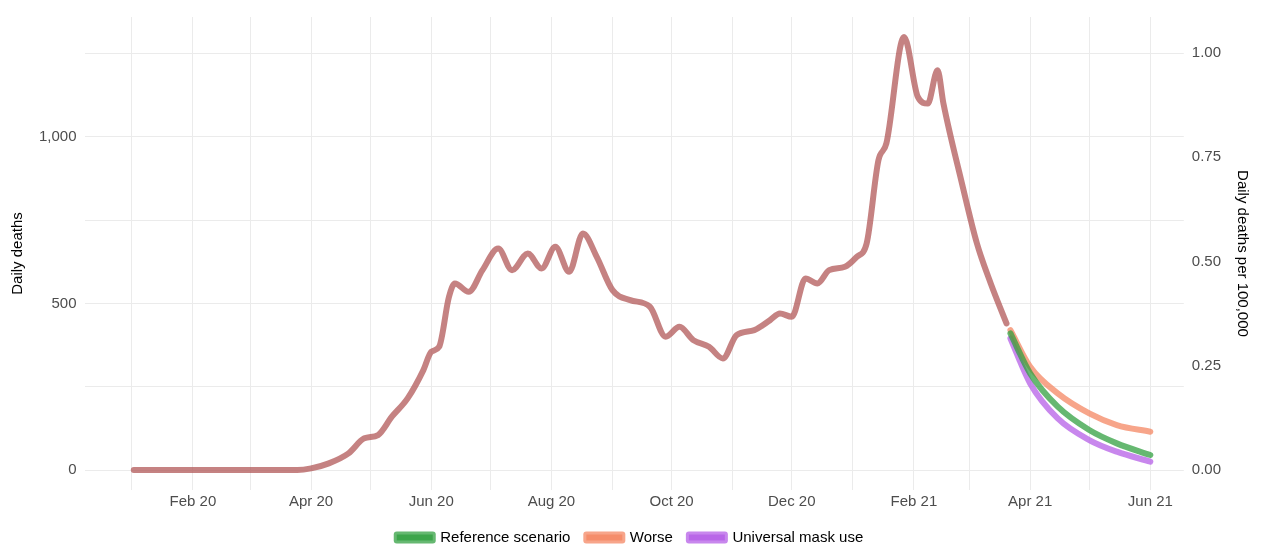 The width and height of the screenshot is (1265, 560). Describe the element at coordinates (1030, 501) in the screenshot. I see `x-tick-label: Apr 21` at that location.